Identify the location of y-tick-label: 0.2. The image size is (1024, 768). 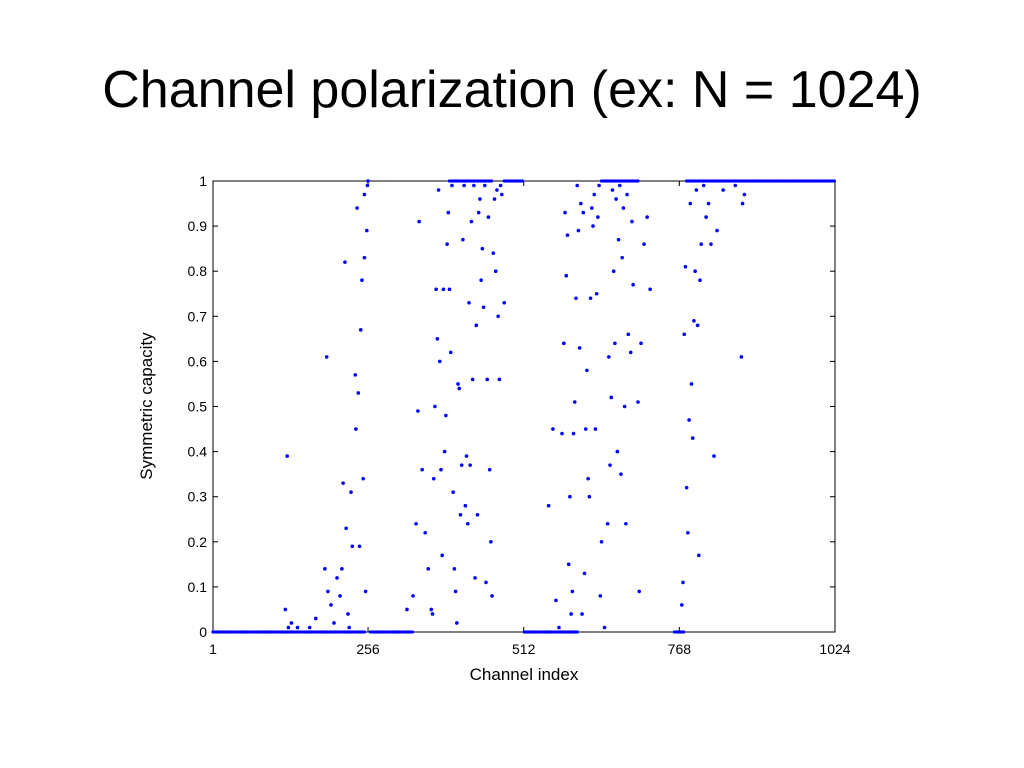
(198, 542).